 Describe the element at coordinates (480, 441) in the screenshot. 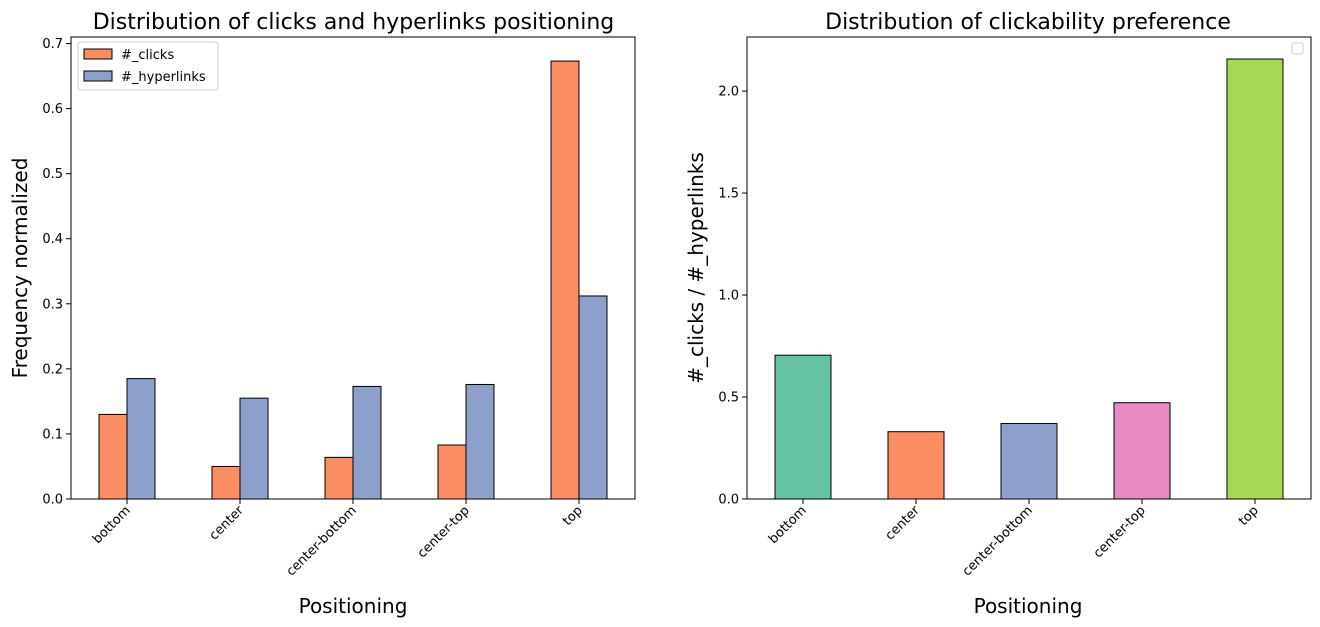

I see `bar-hyperlinks-center-top` at that location.